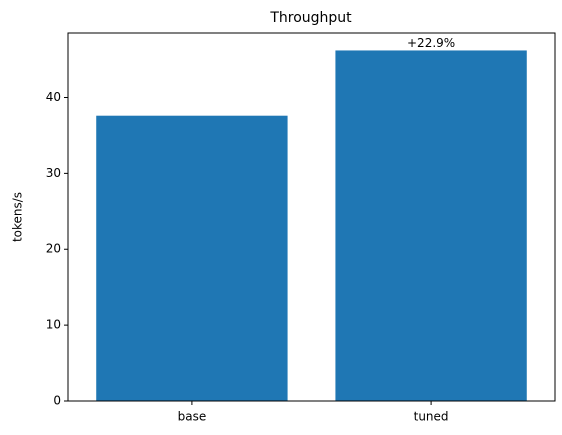 Image resolution: width=562 pixels, height=435 pixels. What do you see at coordinates (53, 249) in the screenshot?
I see `y-tick-label: 20` at bounding box center [53, 249].